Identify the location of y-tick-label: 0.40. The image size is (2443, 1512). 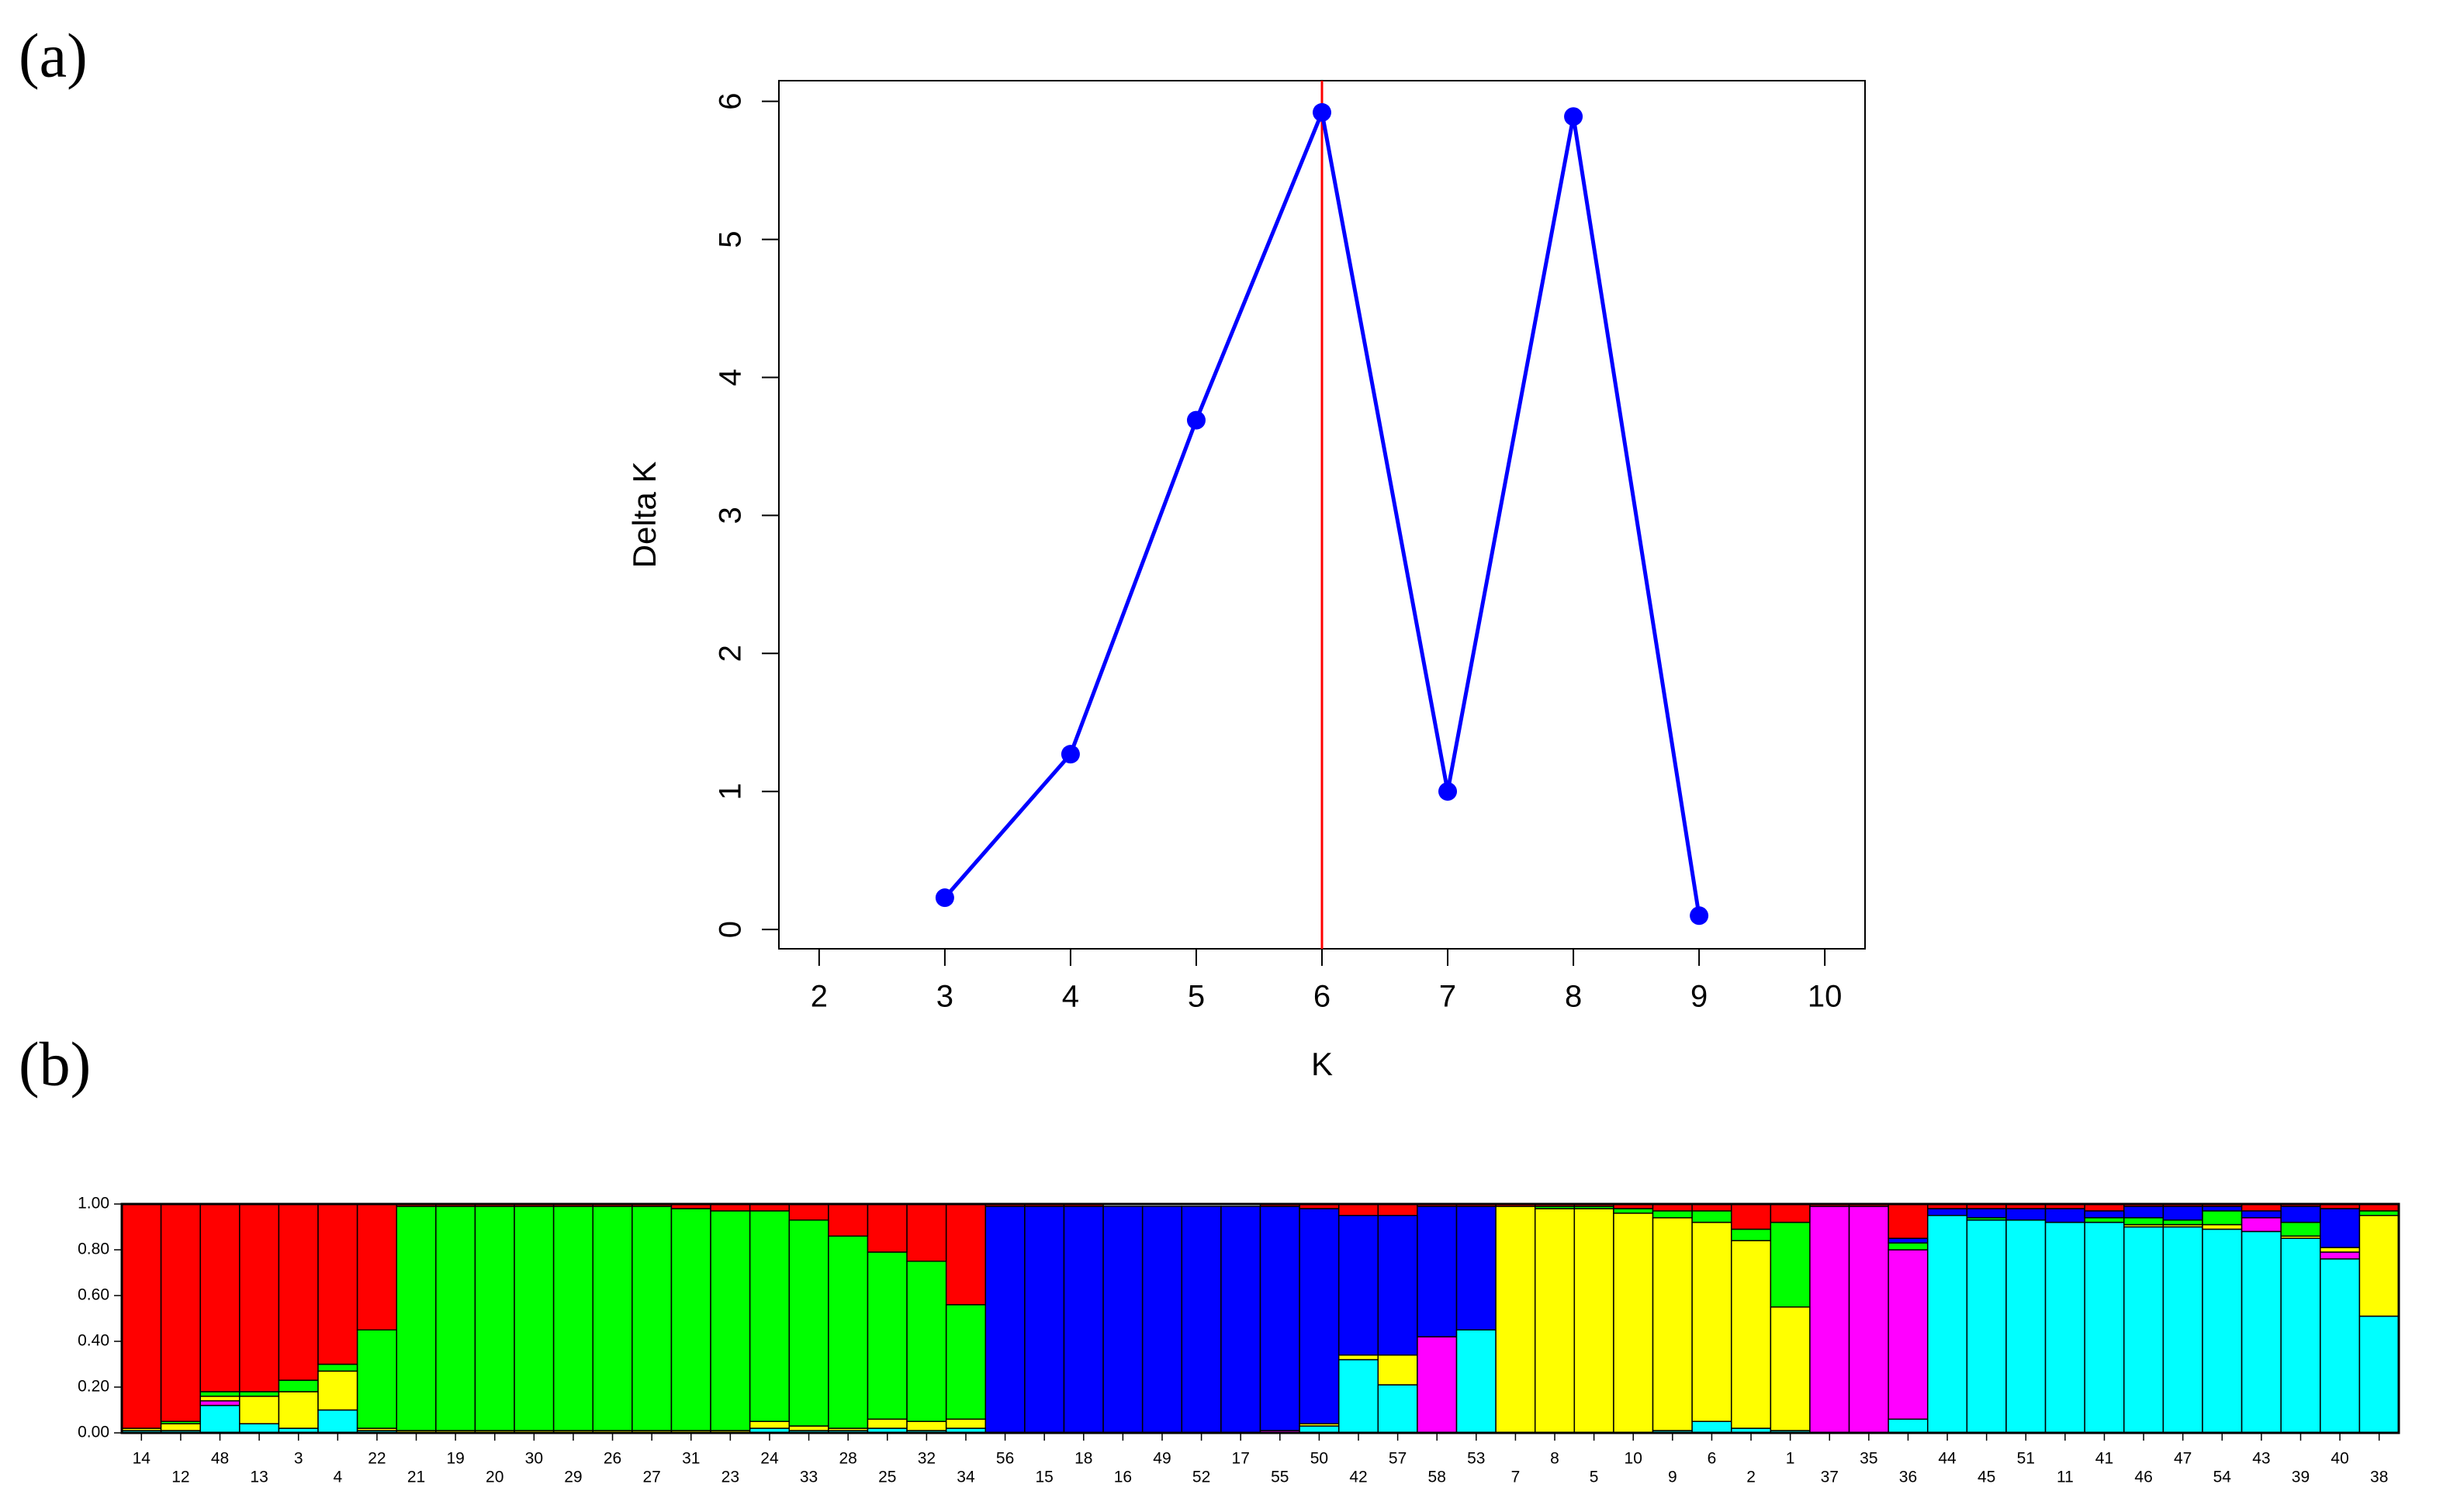
(93, 1341).